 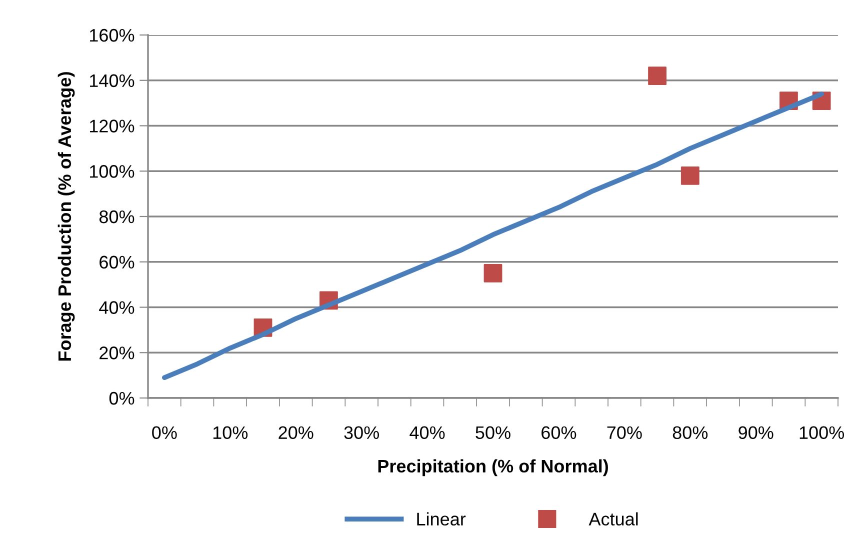 I want to click on y-tick-label: 60%, so click(x=117, y=262).